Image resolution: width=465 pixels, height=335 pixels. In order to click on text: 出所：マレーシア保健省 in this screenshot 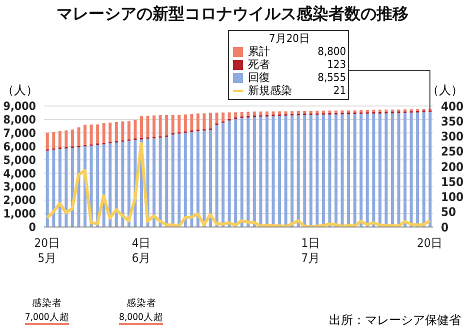, I will do `click(395, 320)`.